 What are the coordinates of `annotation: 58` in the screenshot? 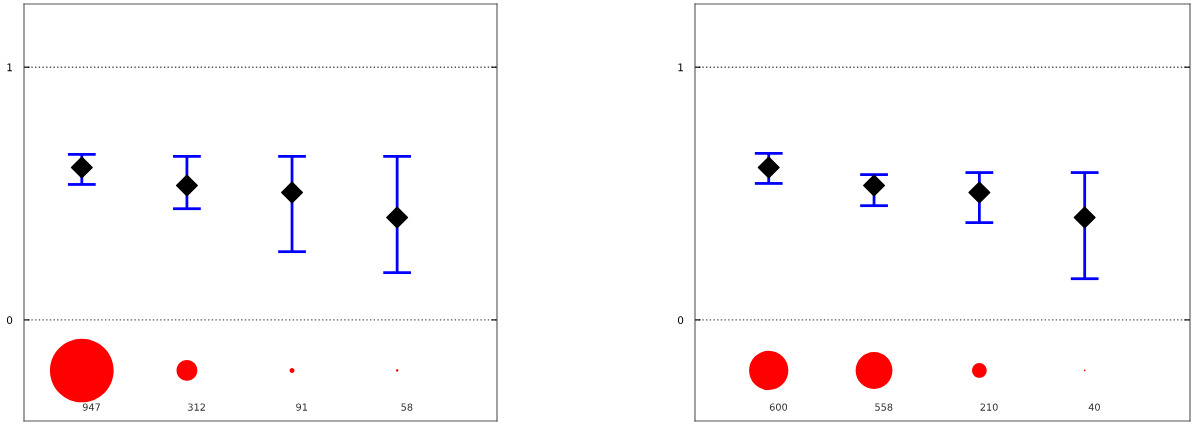 It's located at (407, 407).